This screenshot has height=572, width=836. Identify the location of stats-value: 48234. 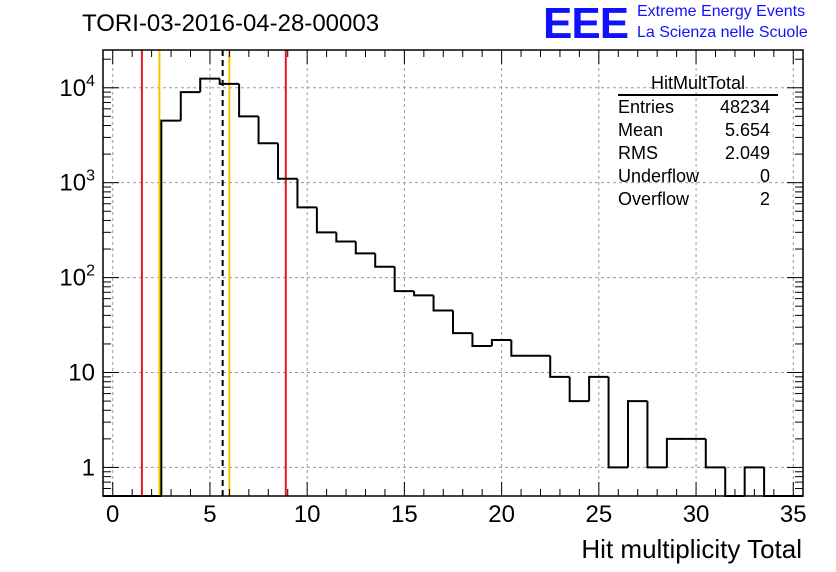
(744, 107).